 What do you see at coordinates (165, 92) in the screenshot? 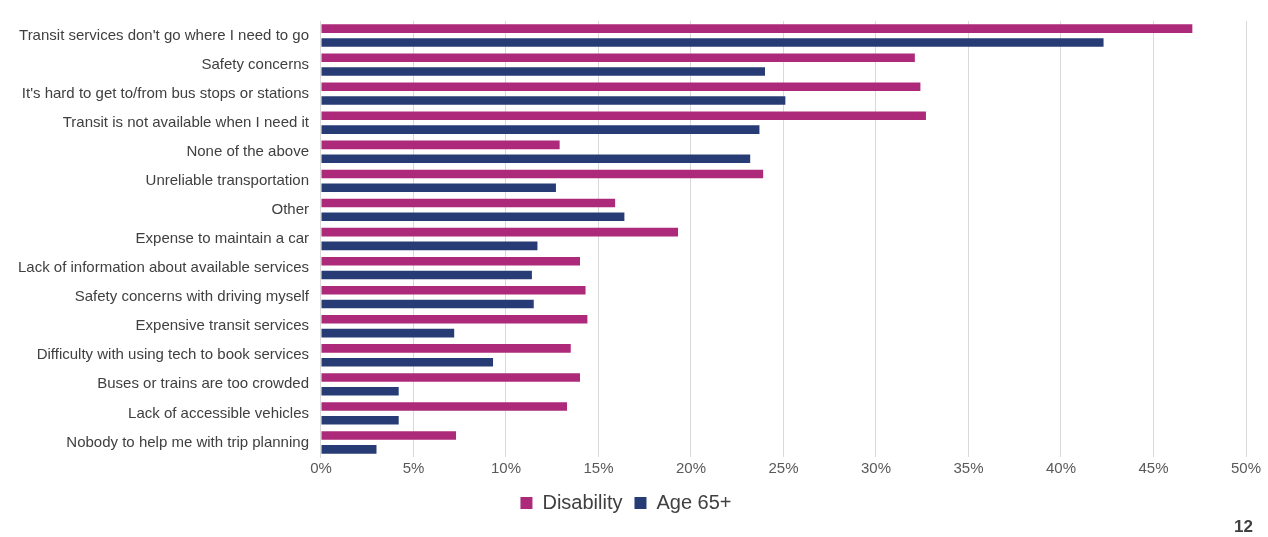
I see `y-tick-label: It's hard to get to/from bus stops or stations` at bounding box center [165, 92].